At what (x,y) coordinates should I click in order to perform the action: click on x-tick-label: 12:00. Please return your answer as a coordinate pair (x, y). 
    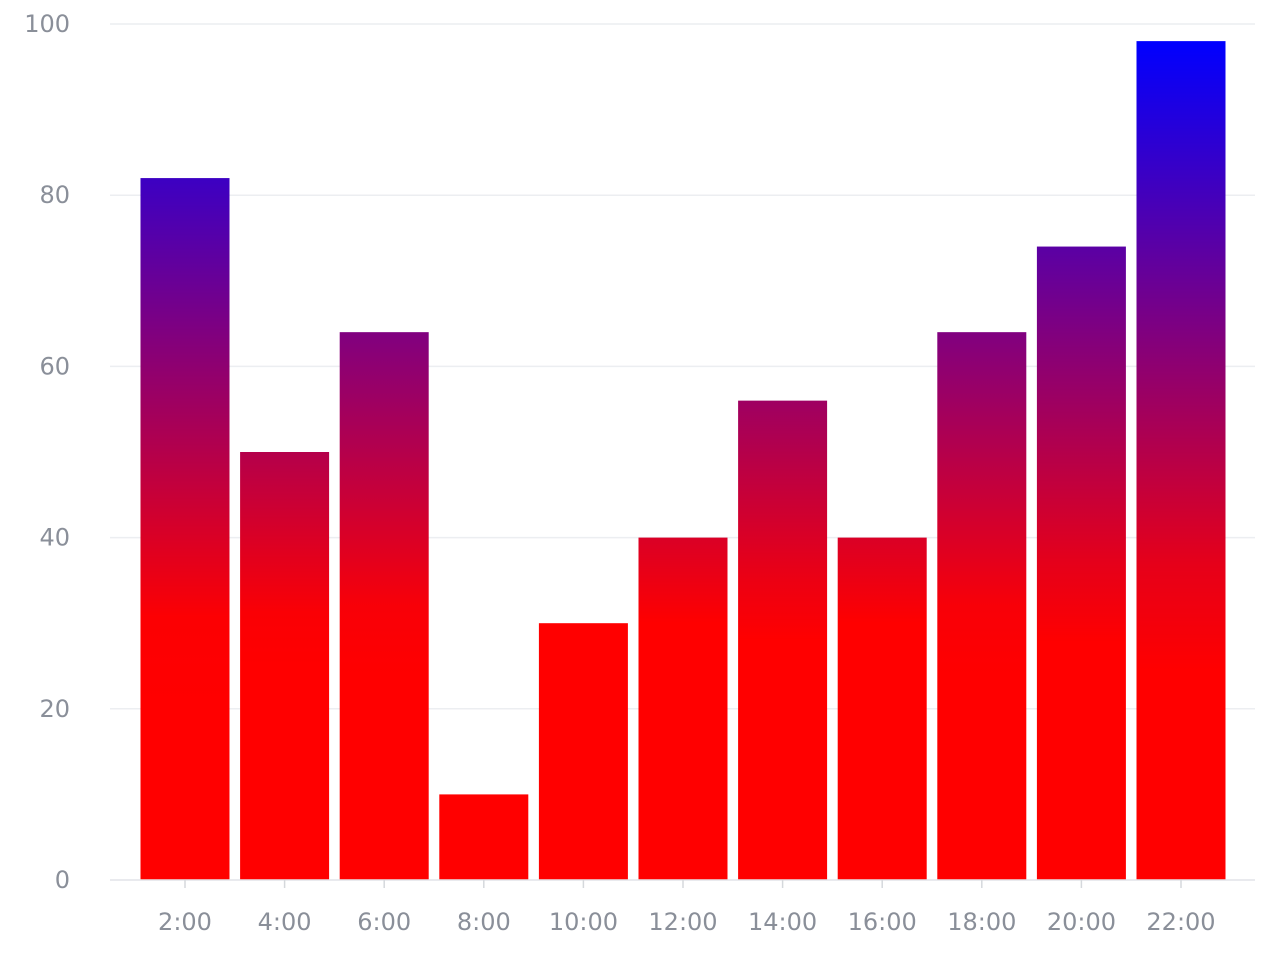
    Looking at the image, I should click on (682, 922).